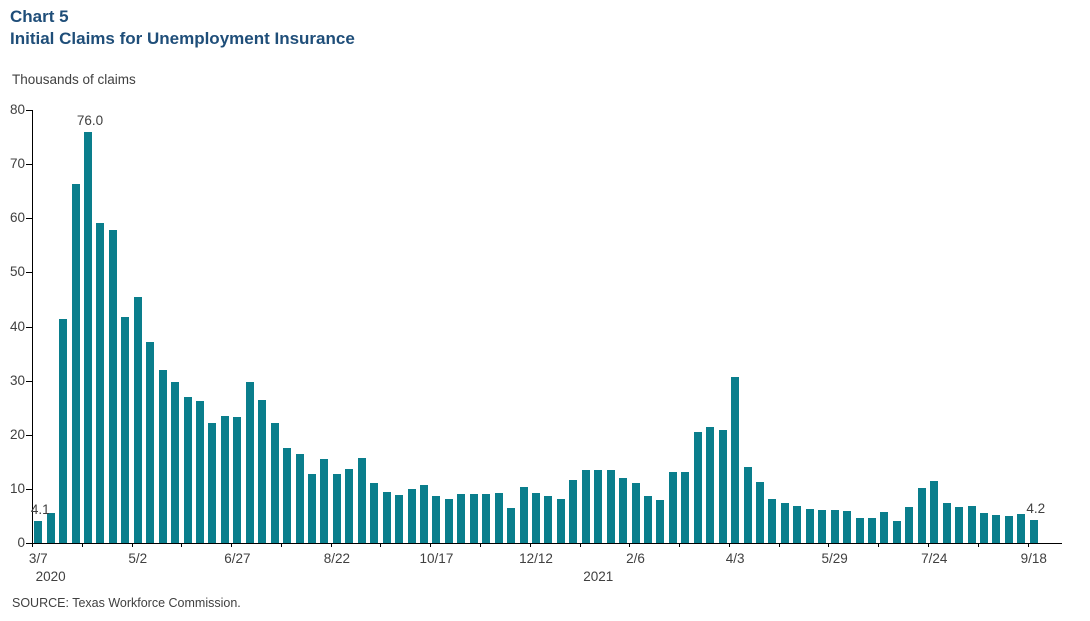 Image resolution: width=1090 pixels, height=621 pixels. I want to click on x-axis-line, so click(547, 543).